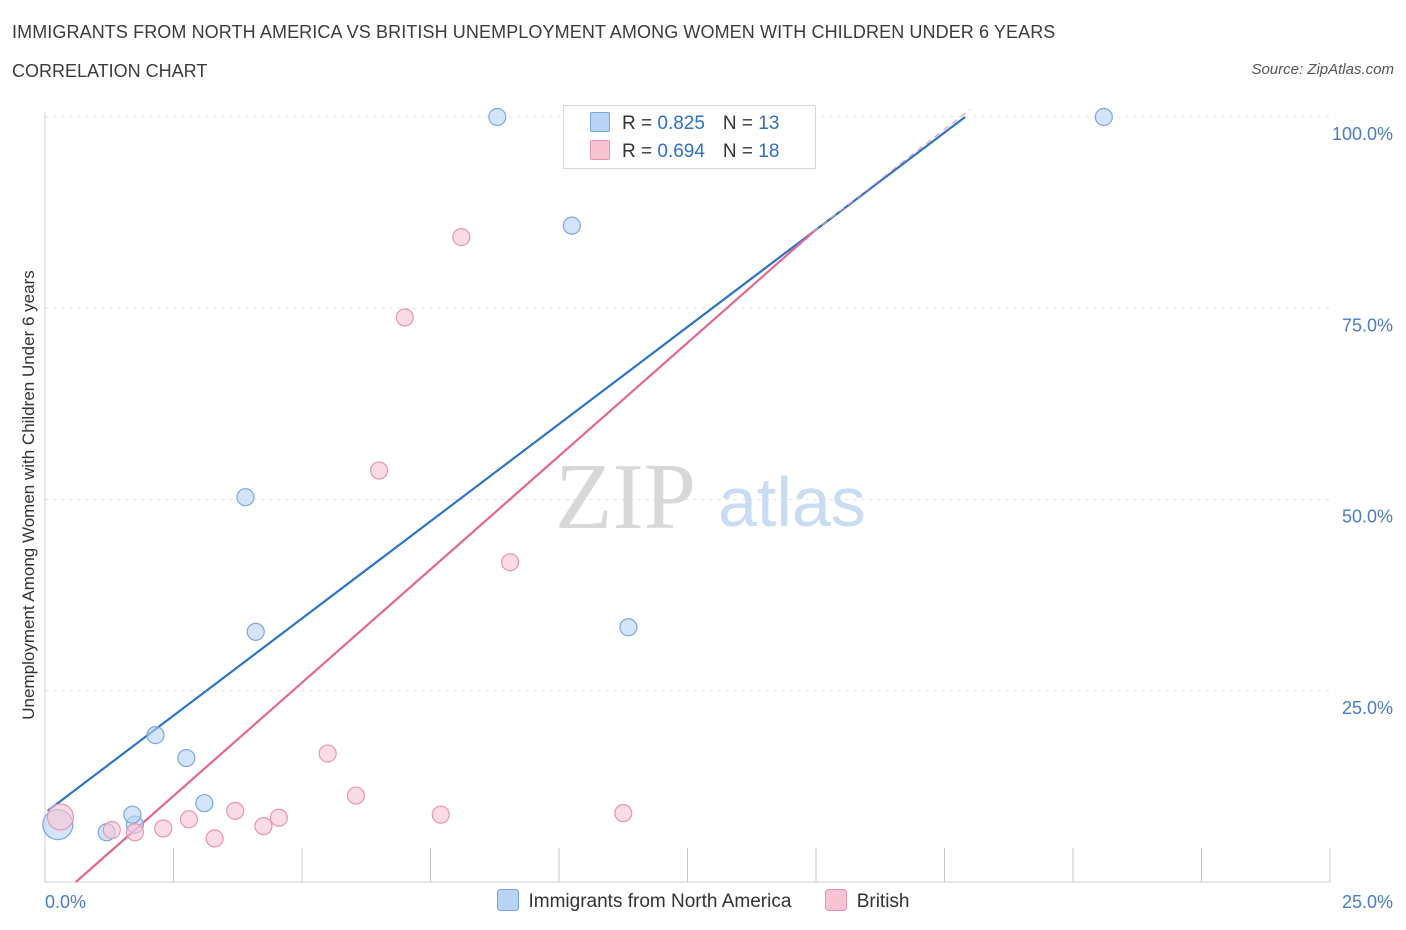 The height and width of the screenshot is (930, 1406). I want to click on legend-row-immigrants: R = 0.825 N = 13, so click(684, 123).